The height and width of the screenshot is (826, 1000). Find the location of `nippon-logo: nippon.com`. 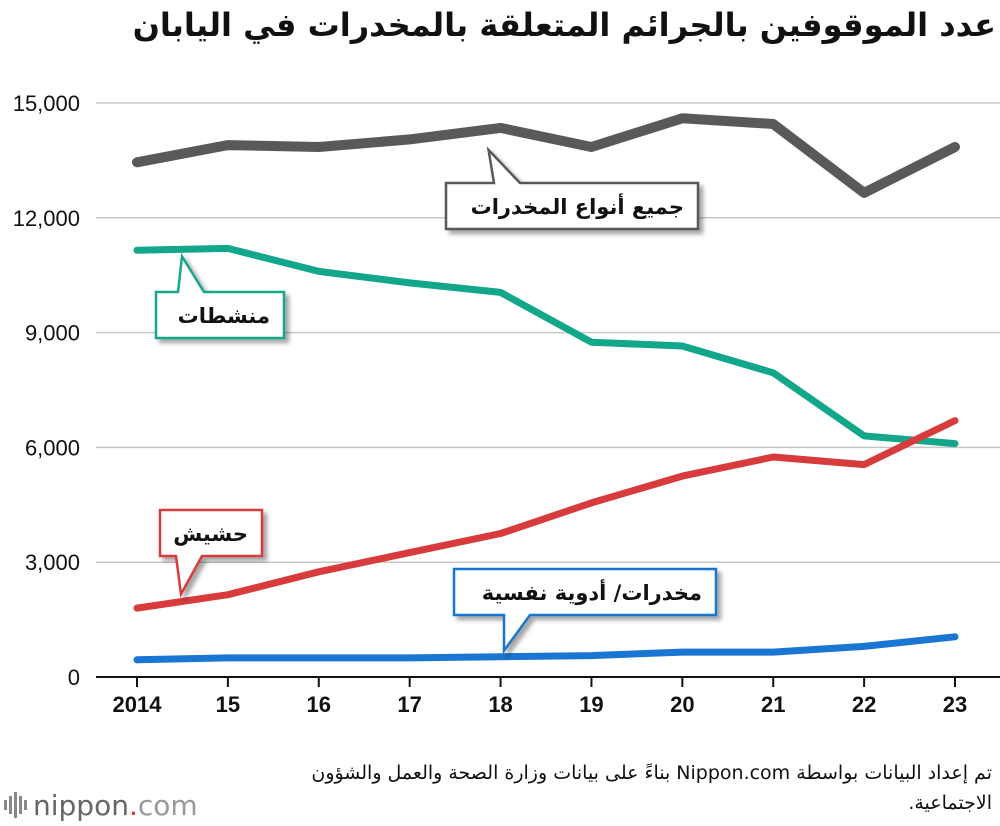

nippon-logo: nippon.com is located at coordinates (101, 805).